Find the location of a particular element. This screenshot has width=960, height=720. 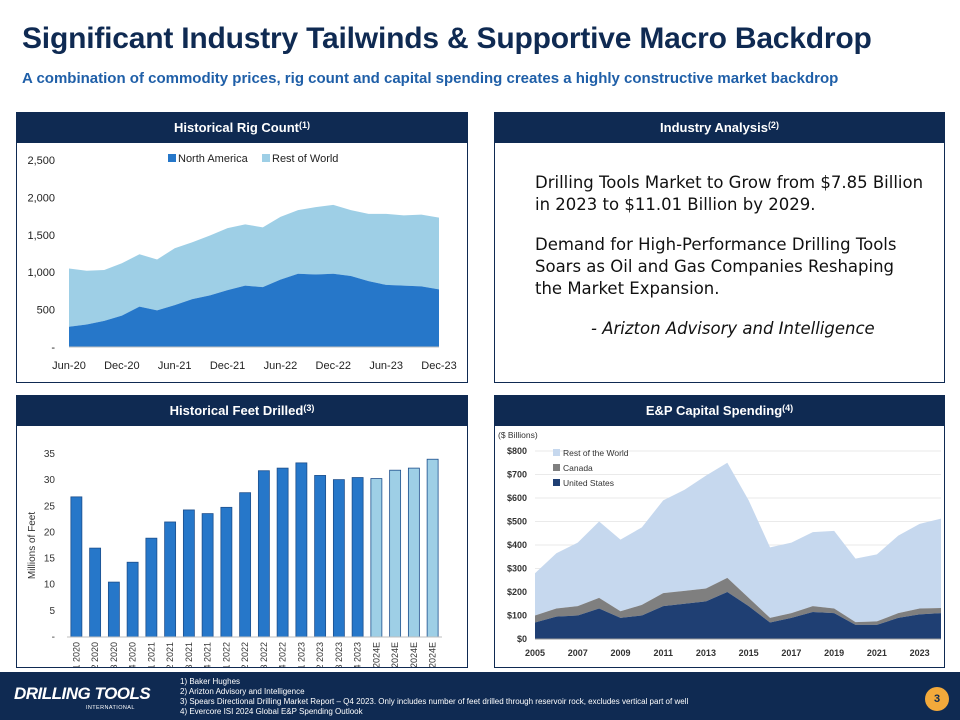

x-tick-label: Q4 2022 is located at coordinates (283, 654).